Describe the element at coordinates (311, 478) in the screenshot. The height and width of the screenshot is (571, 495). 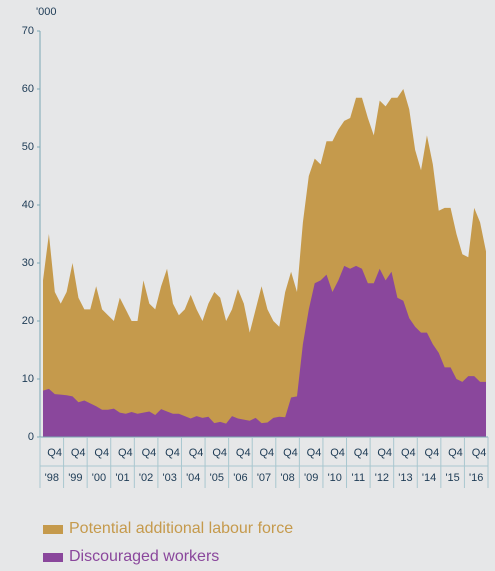
I see `year-label: '09` at that location.